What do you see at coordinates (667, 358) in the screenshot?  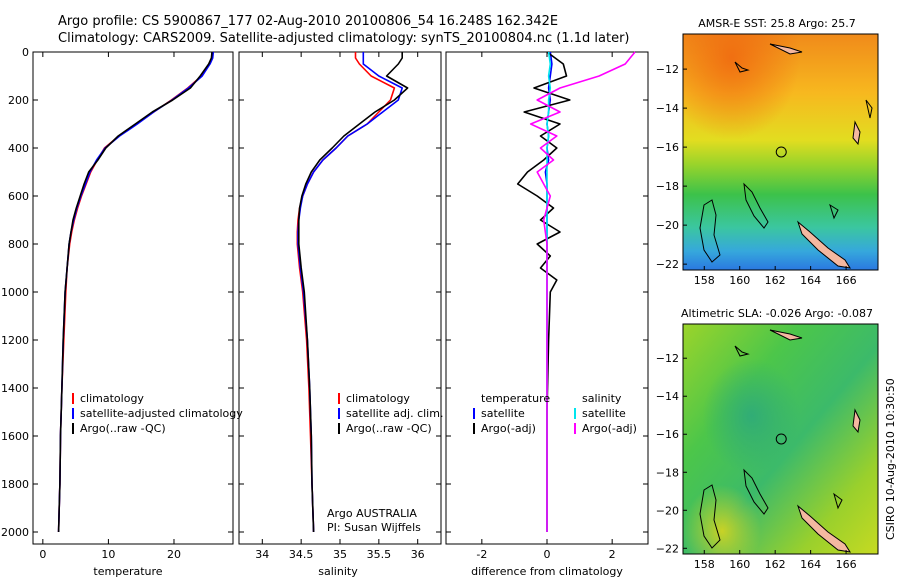 I see `sla-map-ytick-label: −12` at bounding box center [667, 358].